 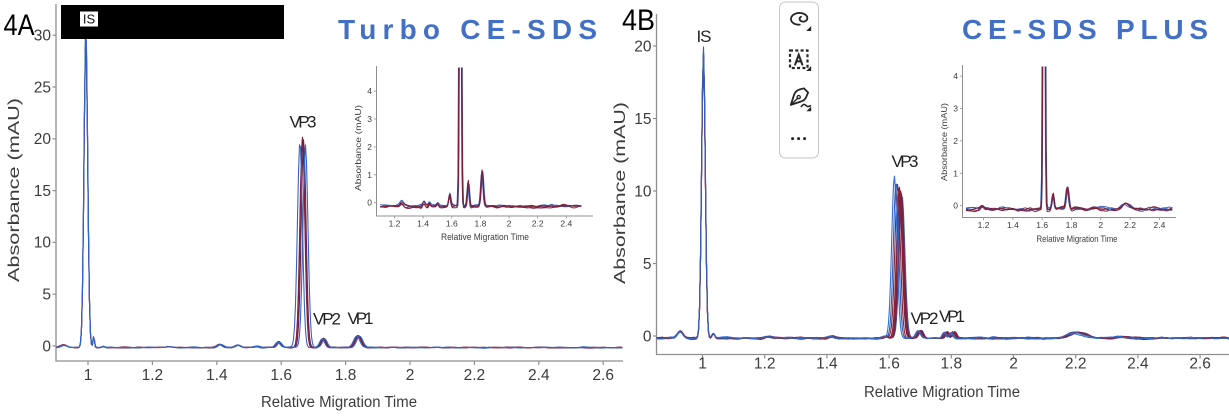 I want to click on svg-text: 30, so click(x=43, y=36).